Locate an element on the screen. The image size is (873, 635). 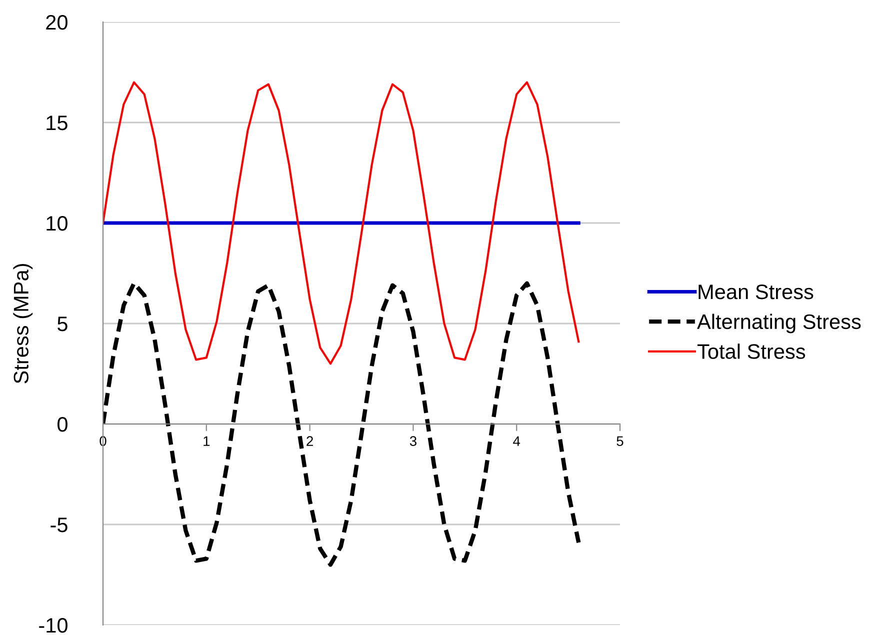
y-axis-title: Stress (MPa) is located at coordinates (23, 324).